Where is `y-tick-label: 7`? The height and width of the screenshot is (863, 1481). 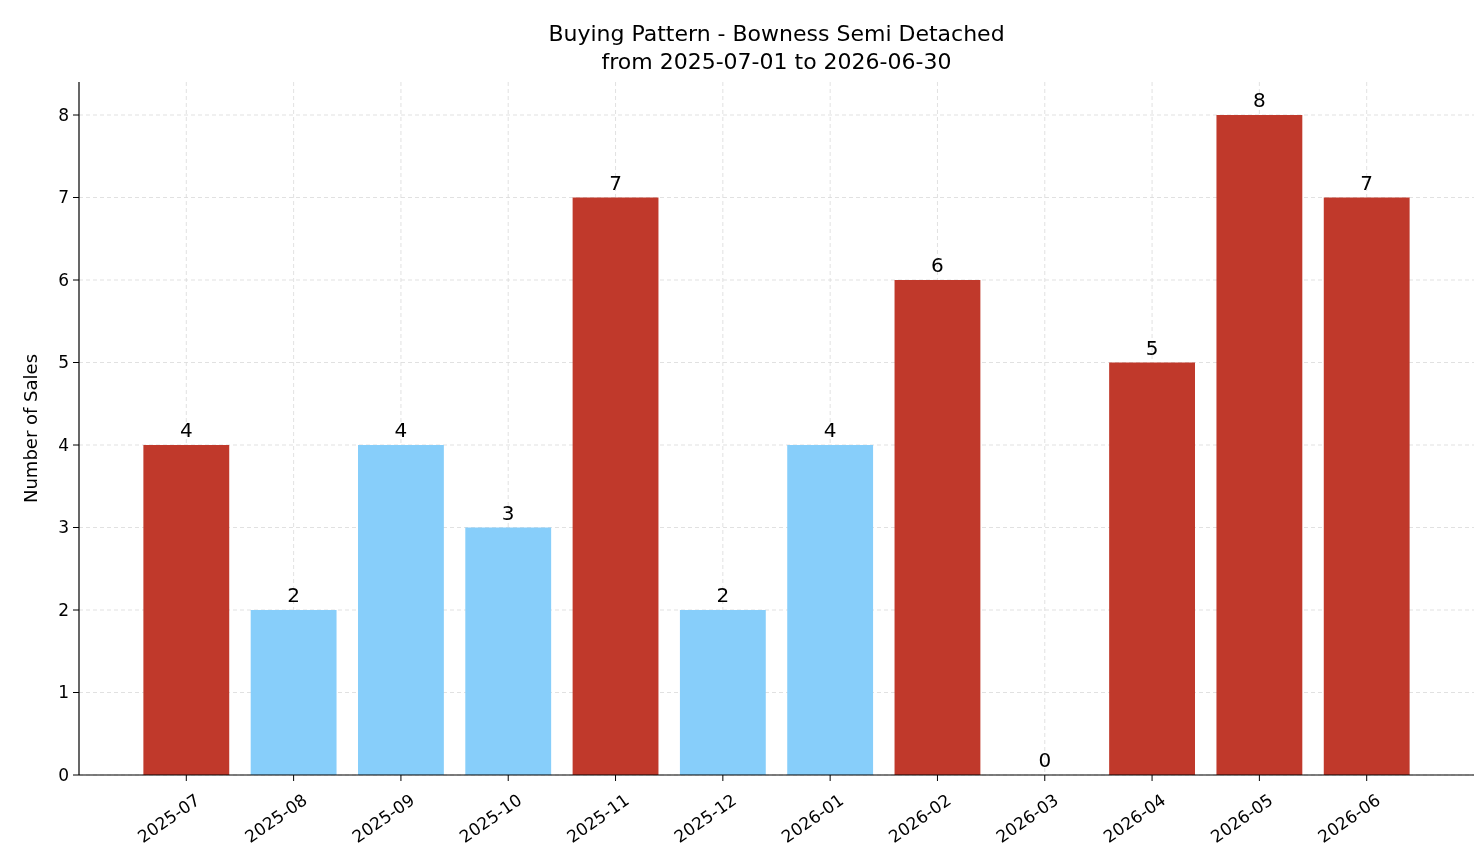
y-tick-label: 7 is located at coordinates (63, 197).